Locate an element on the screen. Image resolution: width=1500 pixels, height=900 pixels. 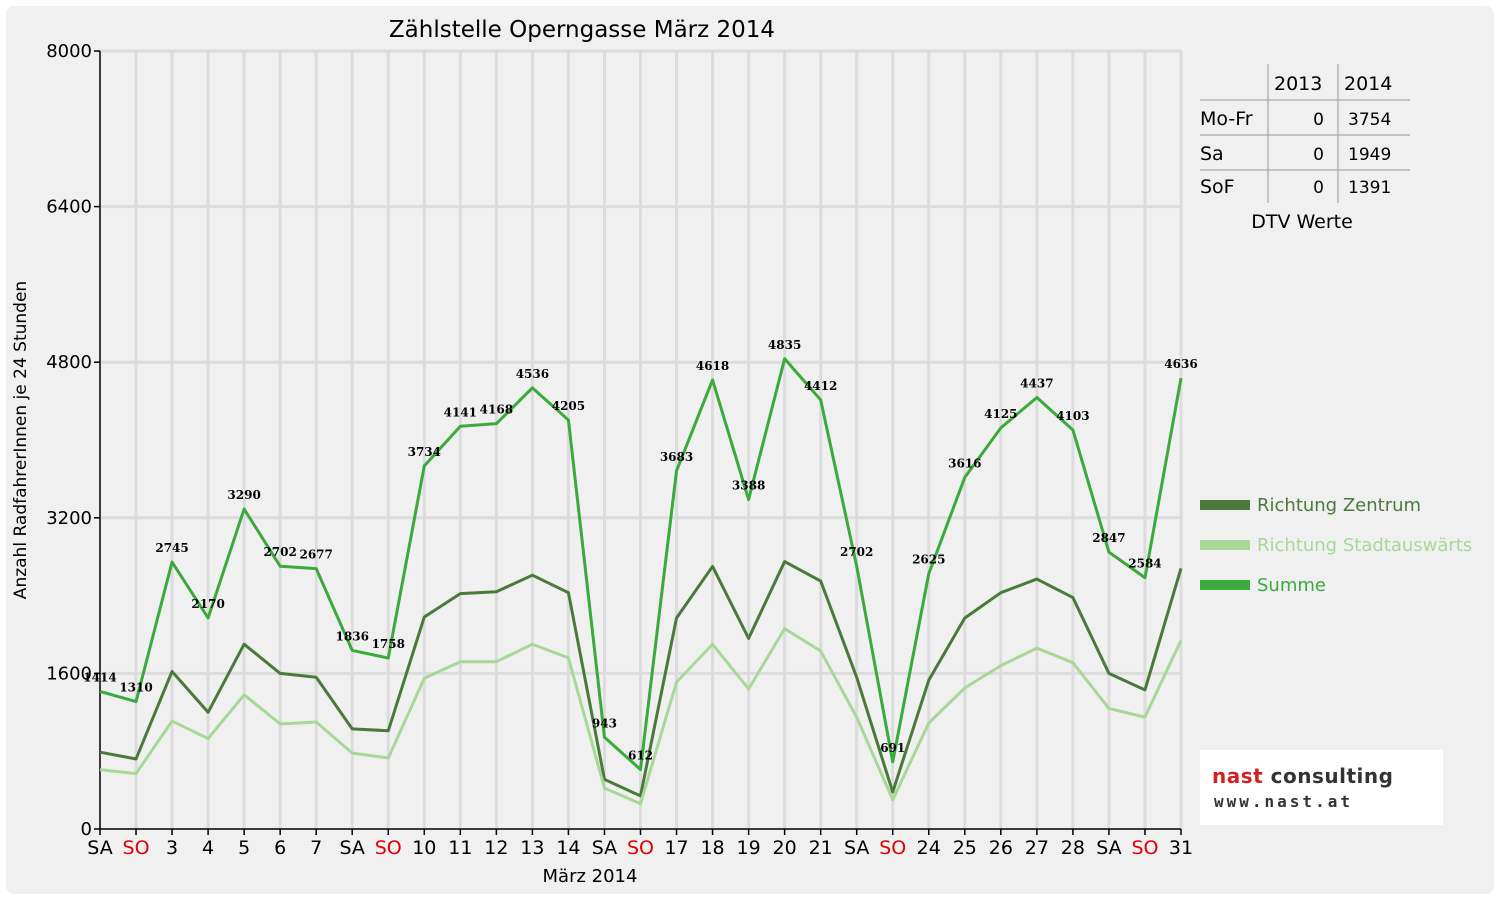
logo-wordmark: nast consulting is located at coordinates (1302, 776).